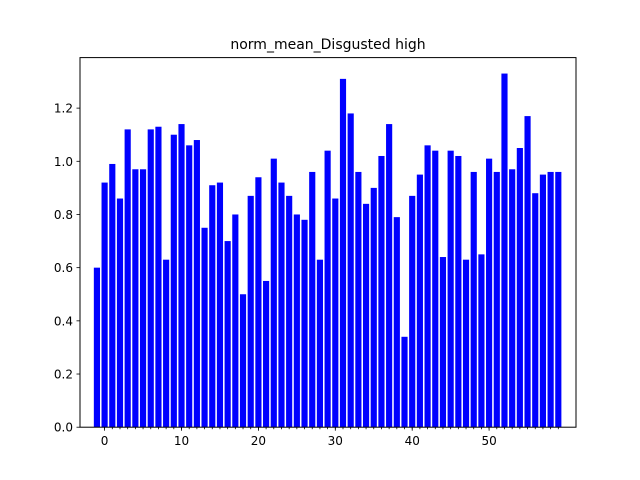 The height and width of the screenshot is (480, 640). What do you see at coordinates (63, 109) in the screenshot?
I see `y-tick-label: 1.2` at bounding box center [63, 109].